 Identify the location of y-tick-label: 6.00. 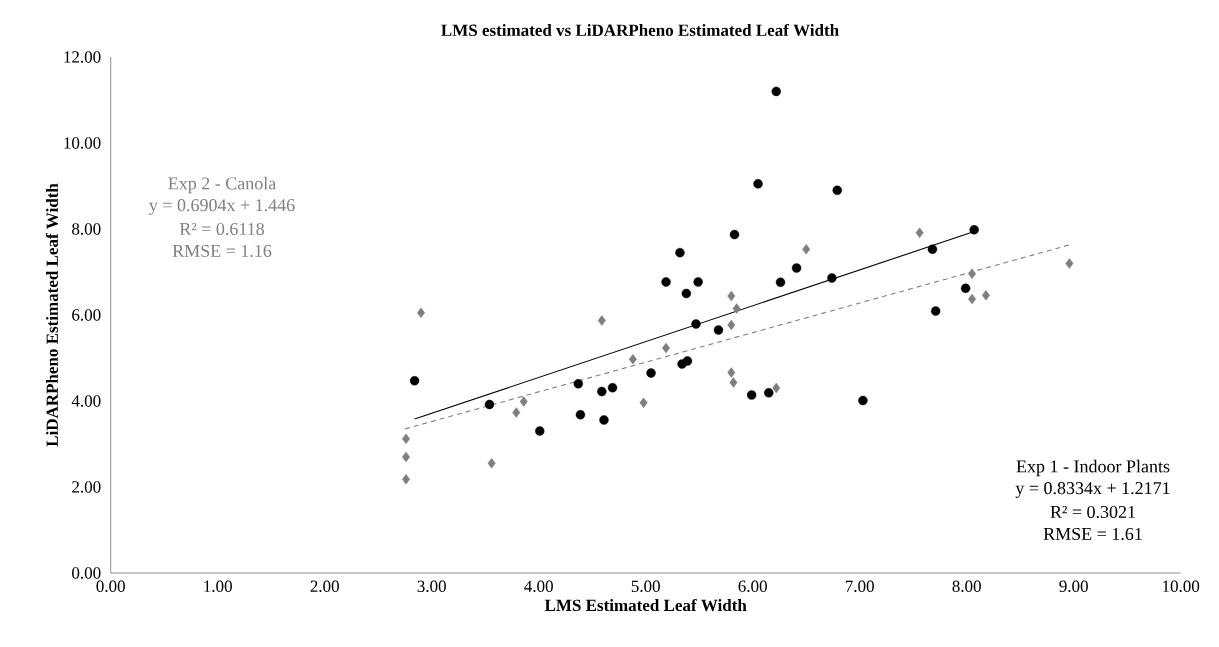
(86, 315).